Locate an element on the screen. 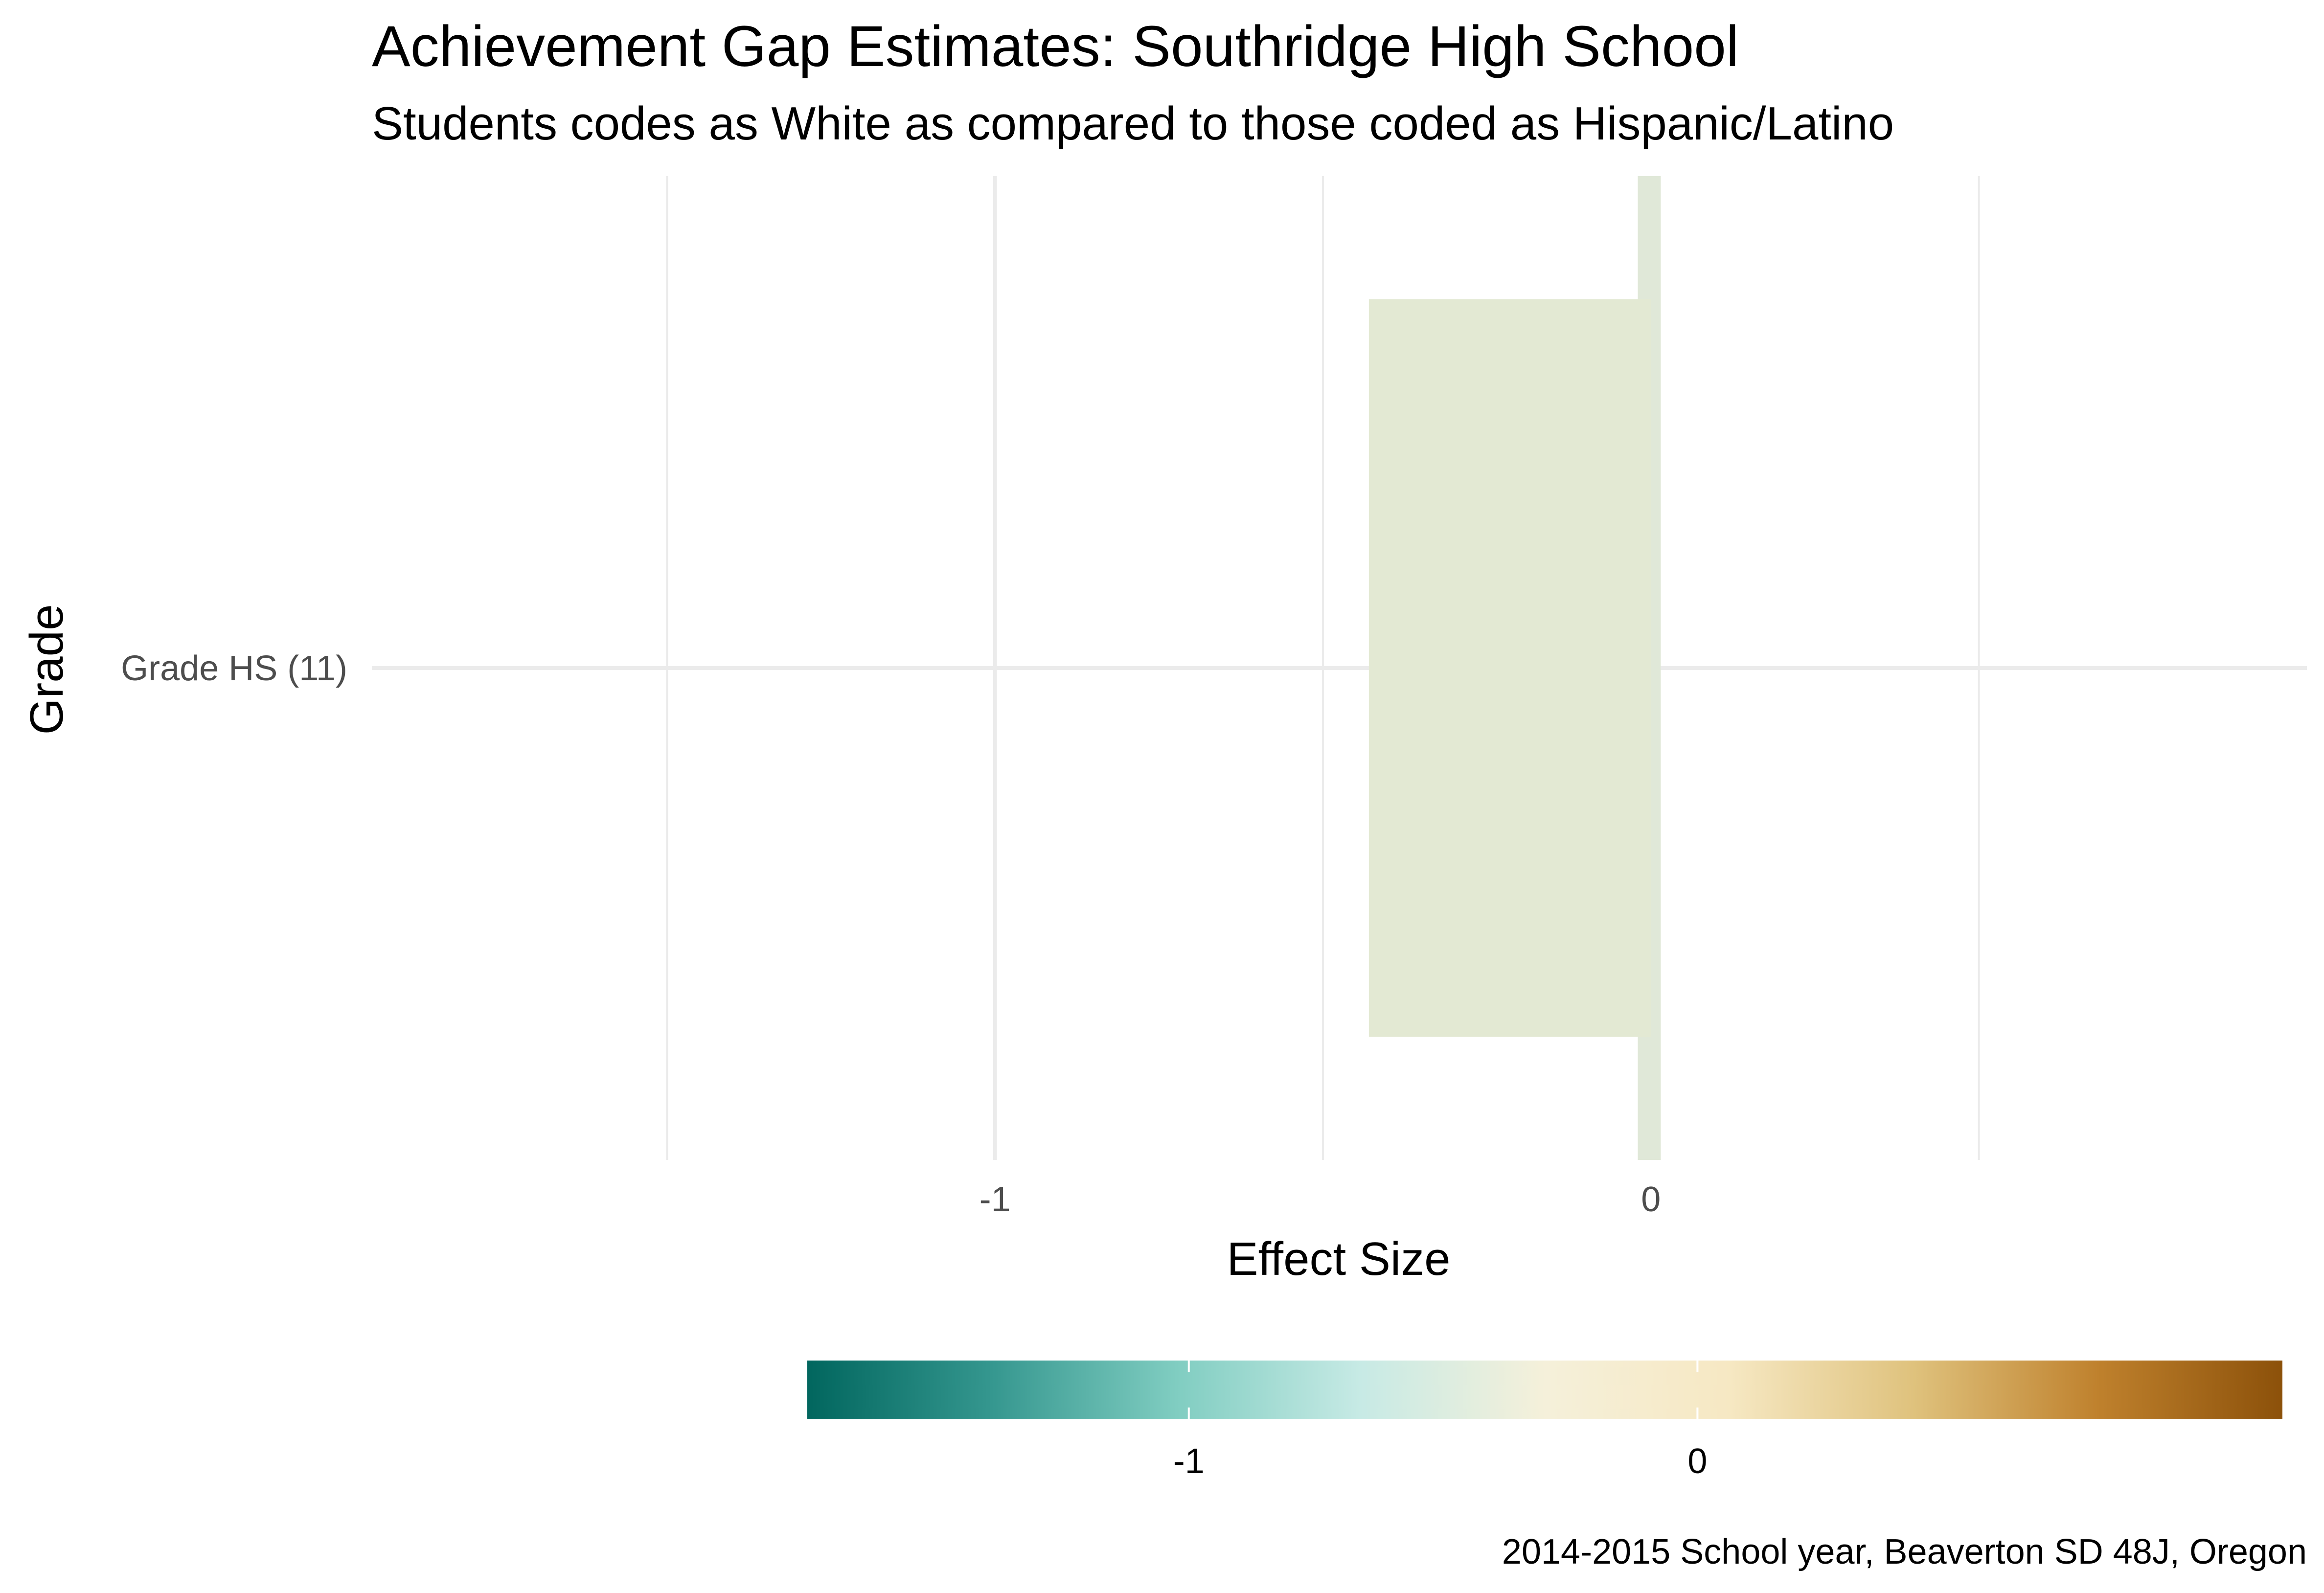 The width and height of the screenshot is (2324, 1593). legend-tick-label: 0 is located at coordinates (1697, 1461).